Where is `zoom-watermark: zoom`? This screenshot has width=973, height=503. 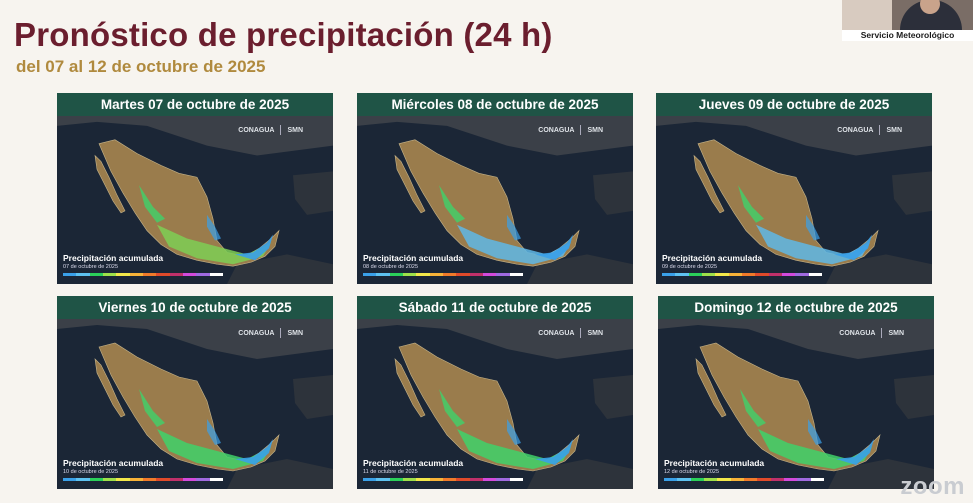 zoom-watermark: zoom is located at coordinates (932, 486).